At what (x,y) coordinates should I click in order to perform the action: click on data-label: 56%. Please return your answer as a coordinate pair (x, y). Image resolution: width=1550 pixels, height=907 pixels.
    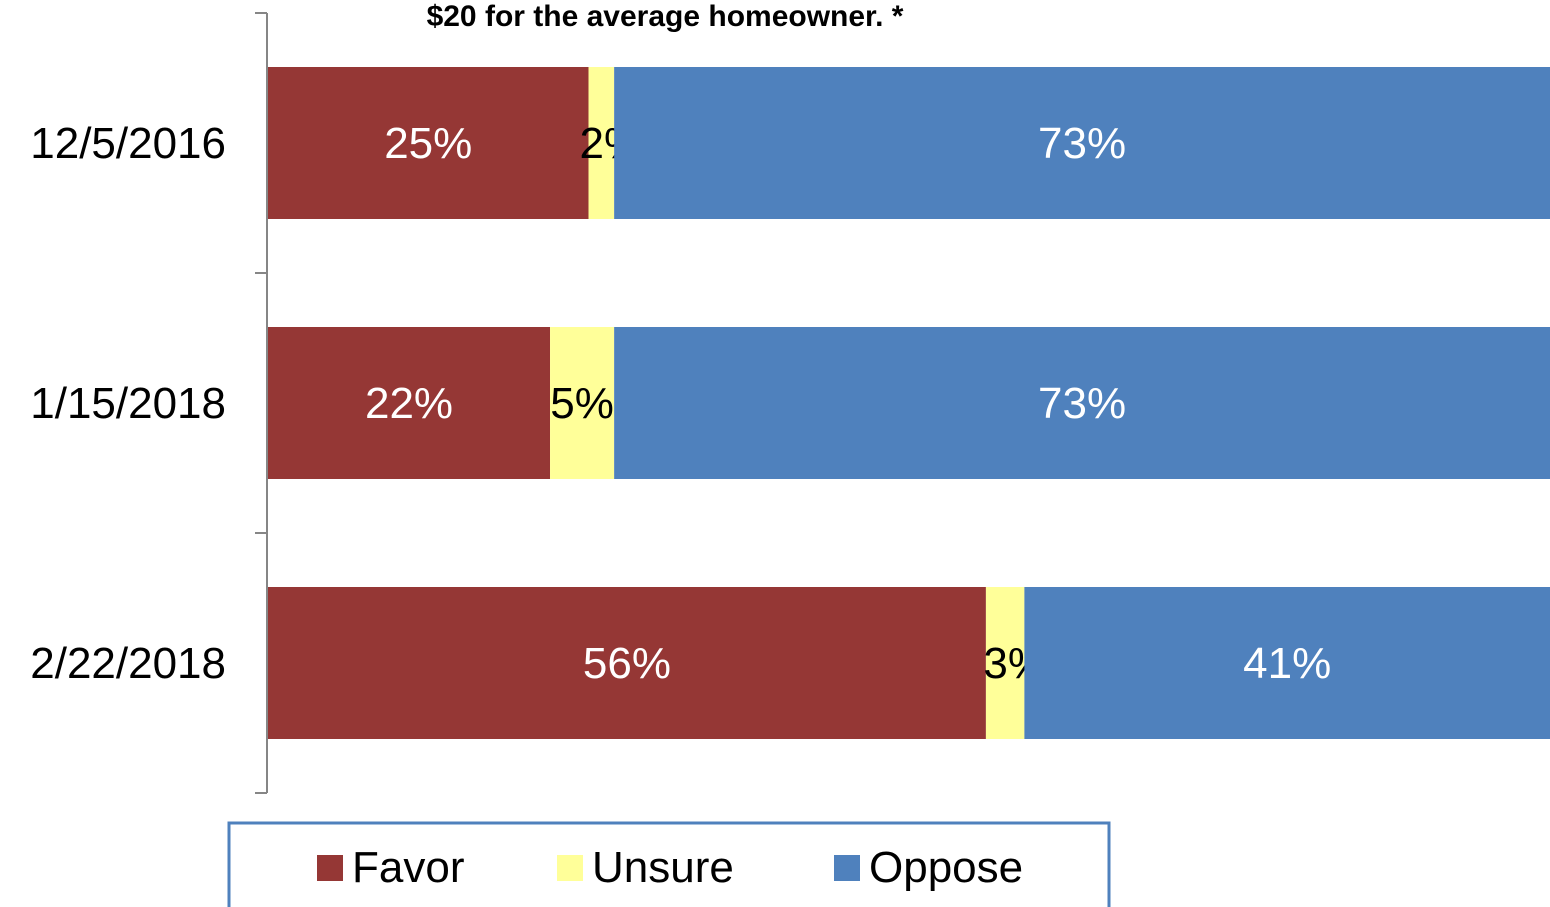
    Looking at the image, I should click on (627, 663).